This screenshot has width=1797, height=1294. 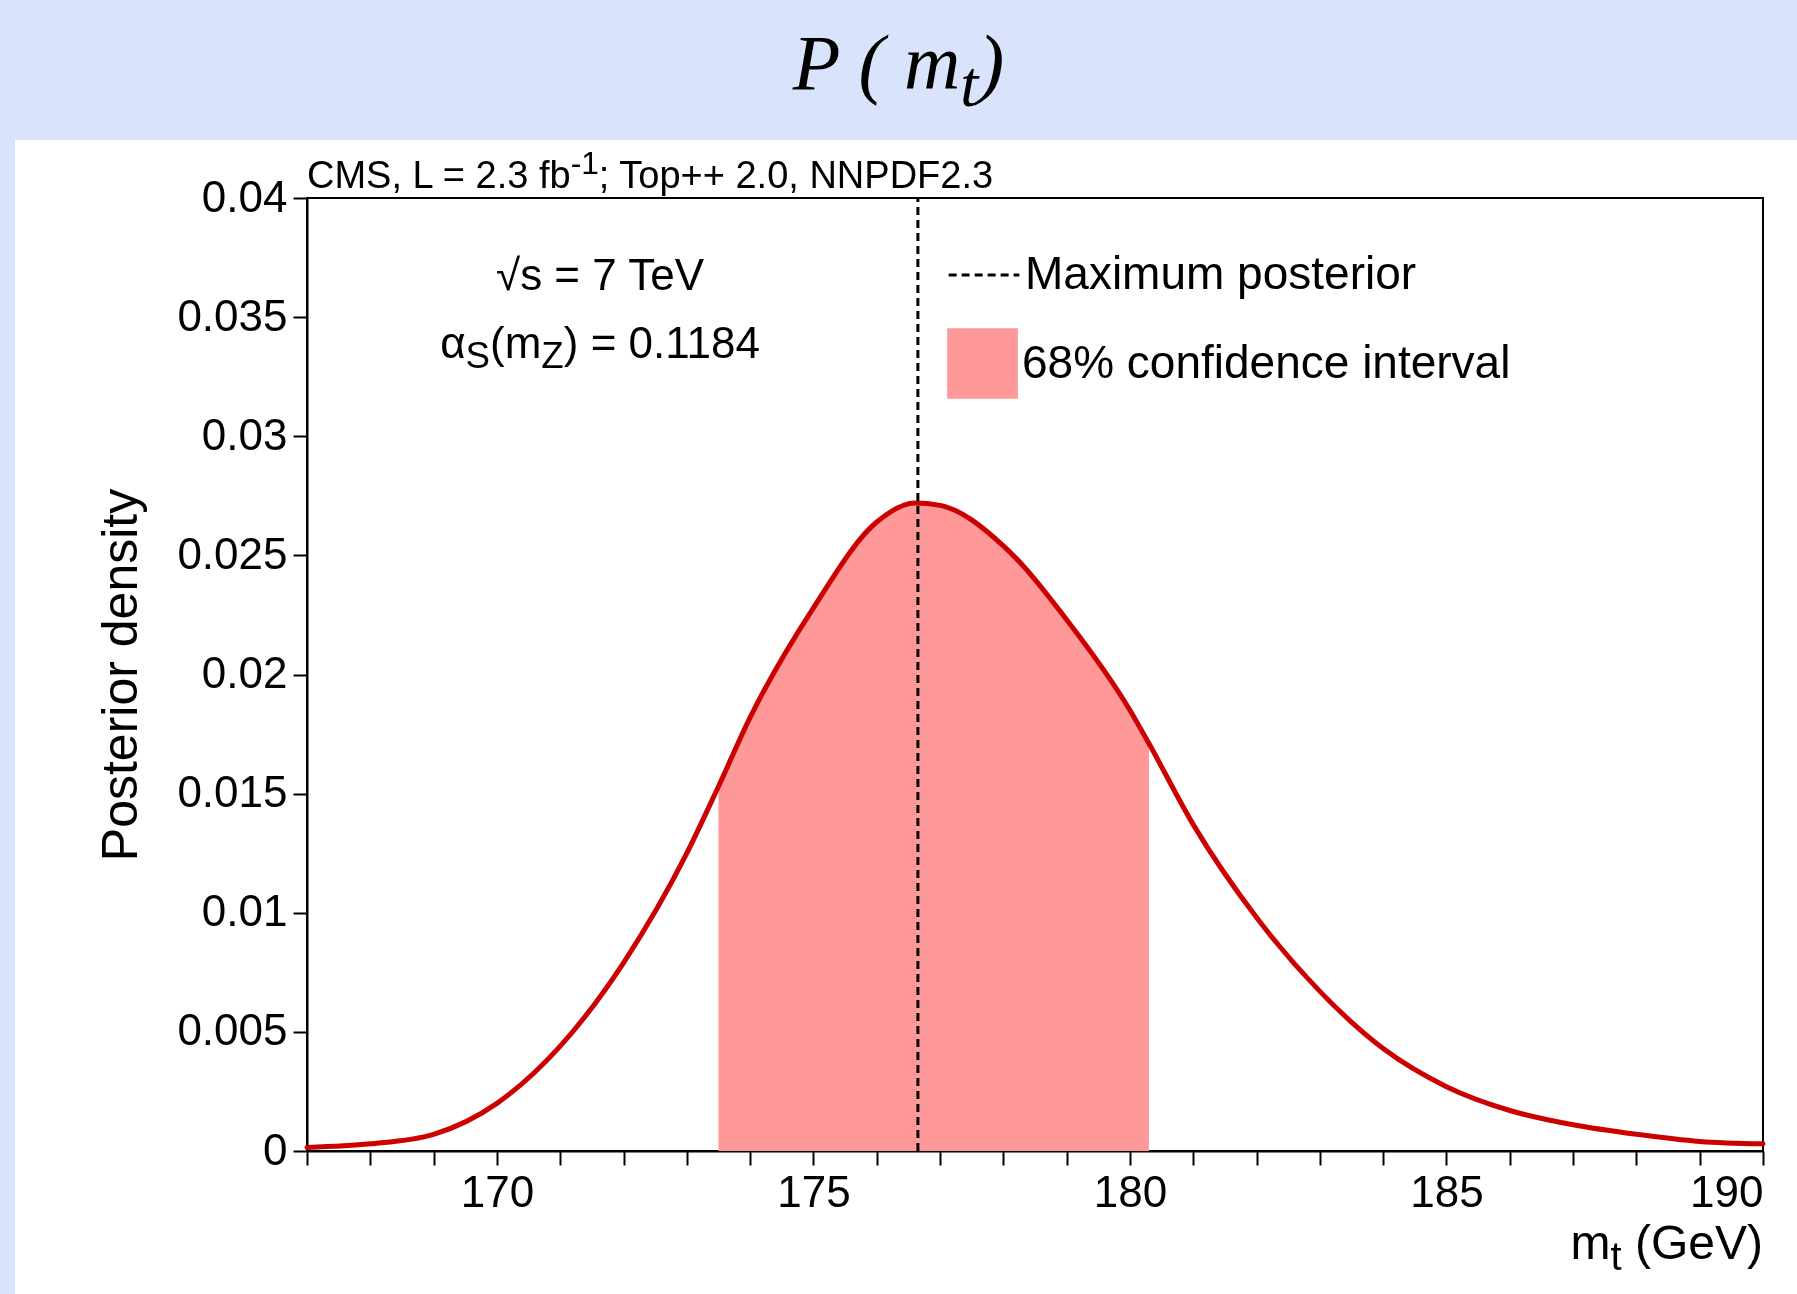 I want to click on y-tick-label: 0.025, so click(x=232, y=553).